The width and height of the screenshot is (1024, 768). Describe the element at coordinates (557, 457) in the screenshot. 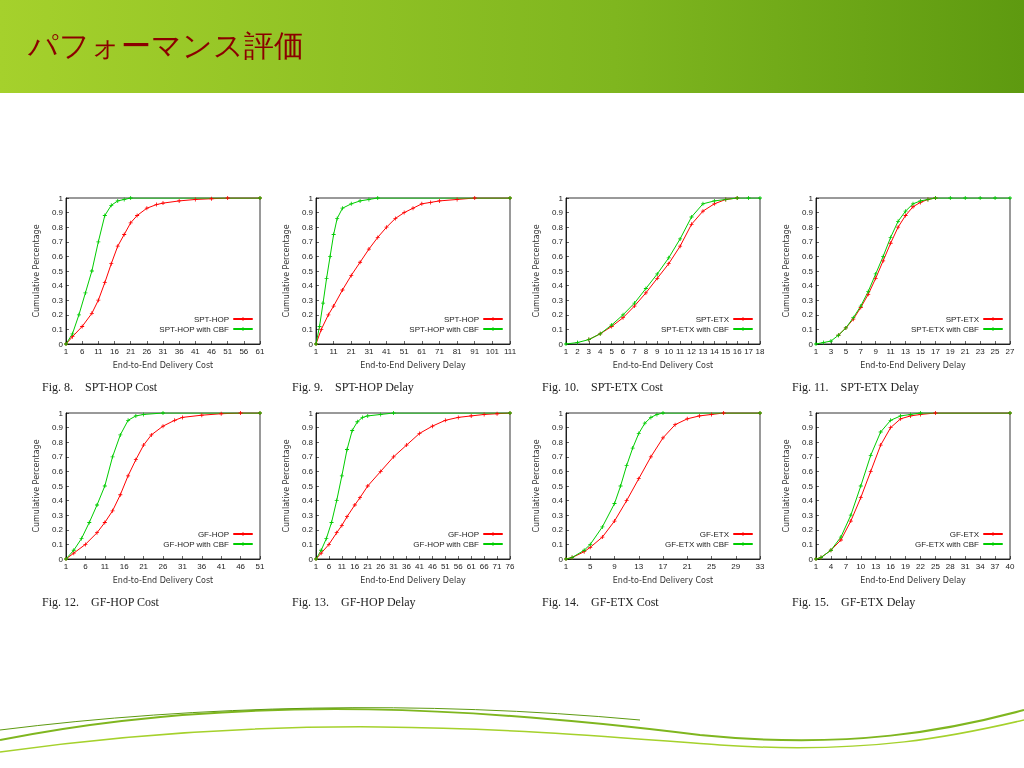

I see `y-tick-label: 0.7` at that location.